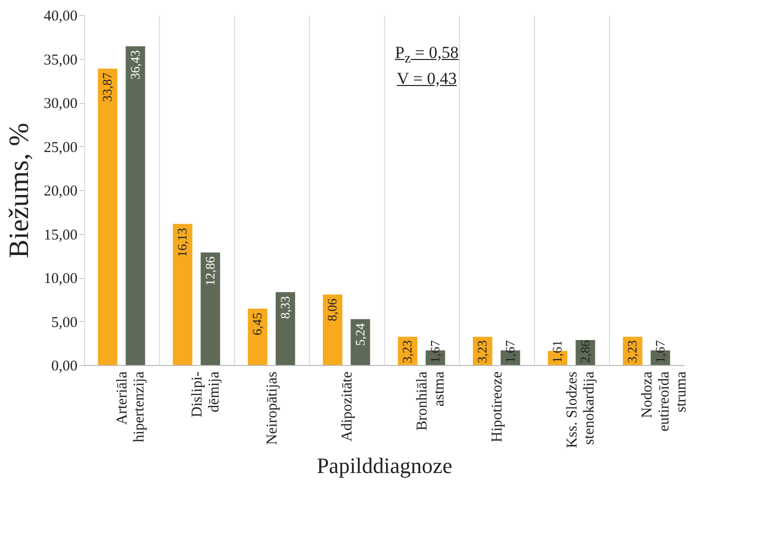 Image resolution: width=763 pixels, height=553 pixels. Describe the element at coordinates (61, 279) in the screenshot. I see `y-tick-label: 10,00` at that location.